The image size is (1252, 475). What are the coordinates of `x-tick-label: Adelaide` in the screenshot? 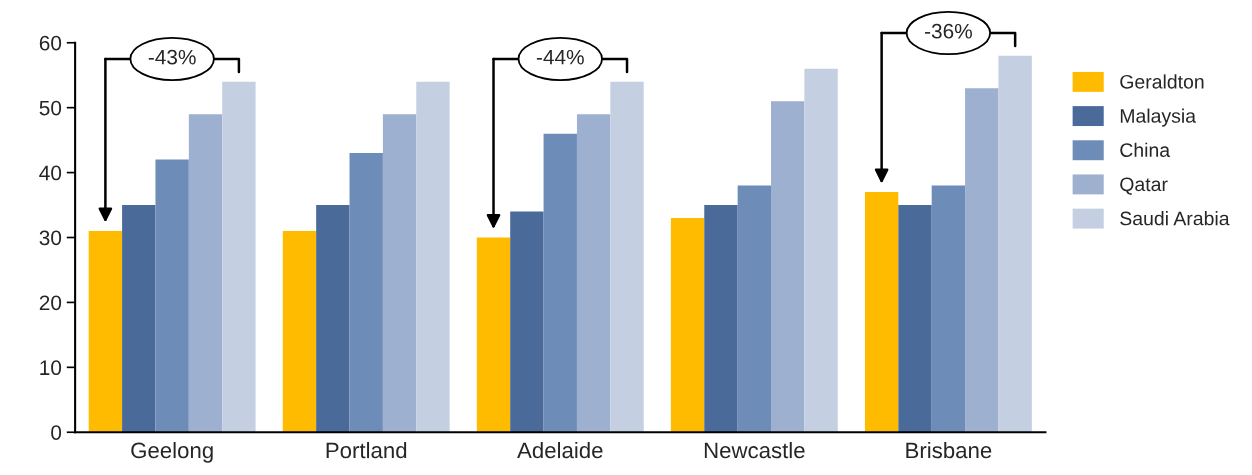 It's located at (560, 450).